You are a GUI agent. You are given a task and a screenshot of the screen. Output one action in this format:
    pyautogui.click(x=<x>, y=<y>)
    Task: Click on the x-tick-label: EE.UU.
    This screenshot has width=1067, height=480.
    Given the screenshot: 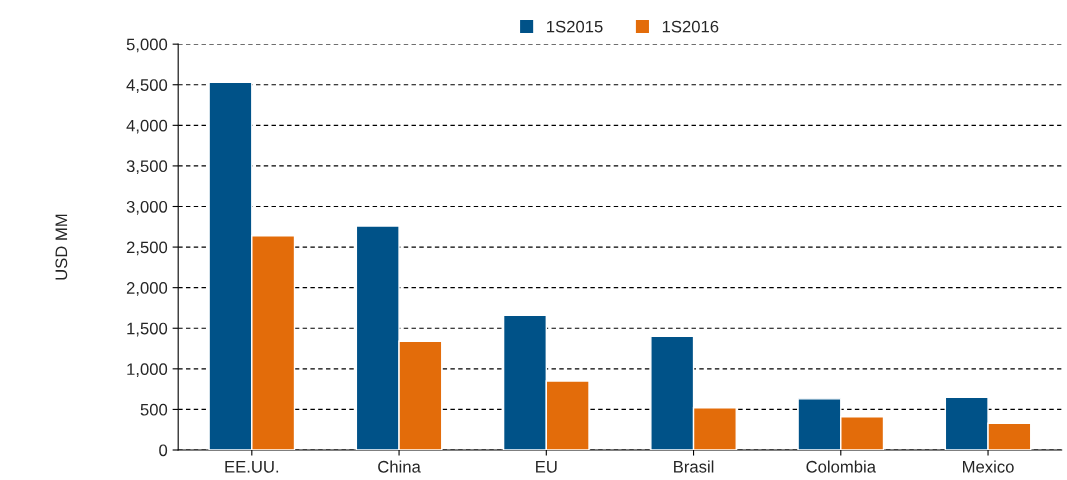 What is the action you would take?
    pyautogui.click(x=252, y=467)
    